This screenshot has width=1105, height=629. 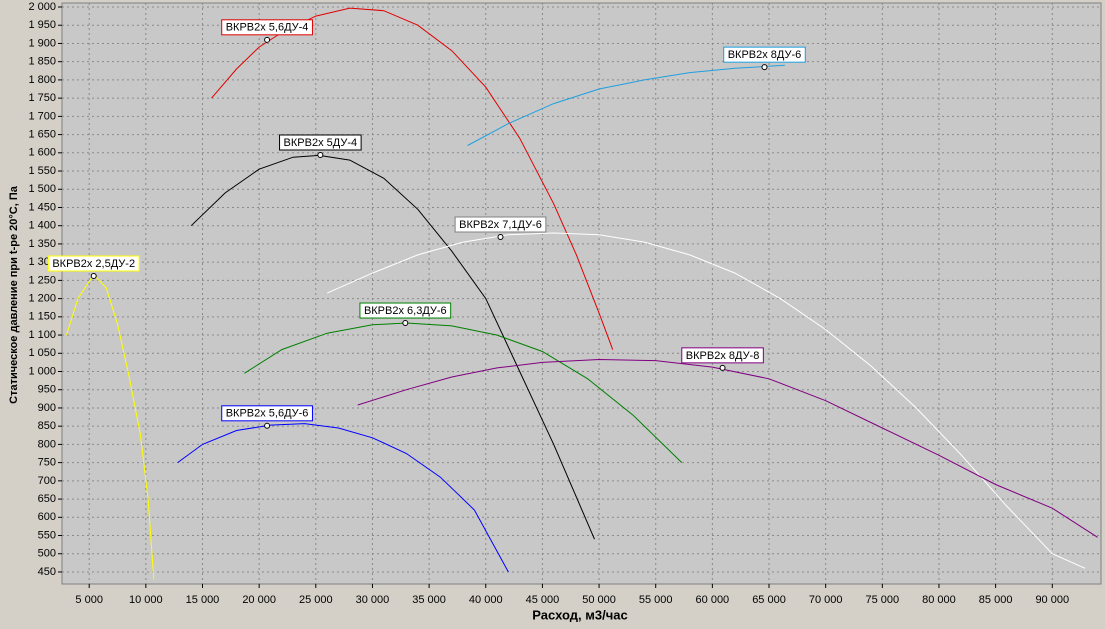 I want to click on y-tick-label: 1 250, so click(x=42, y=280).